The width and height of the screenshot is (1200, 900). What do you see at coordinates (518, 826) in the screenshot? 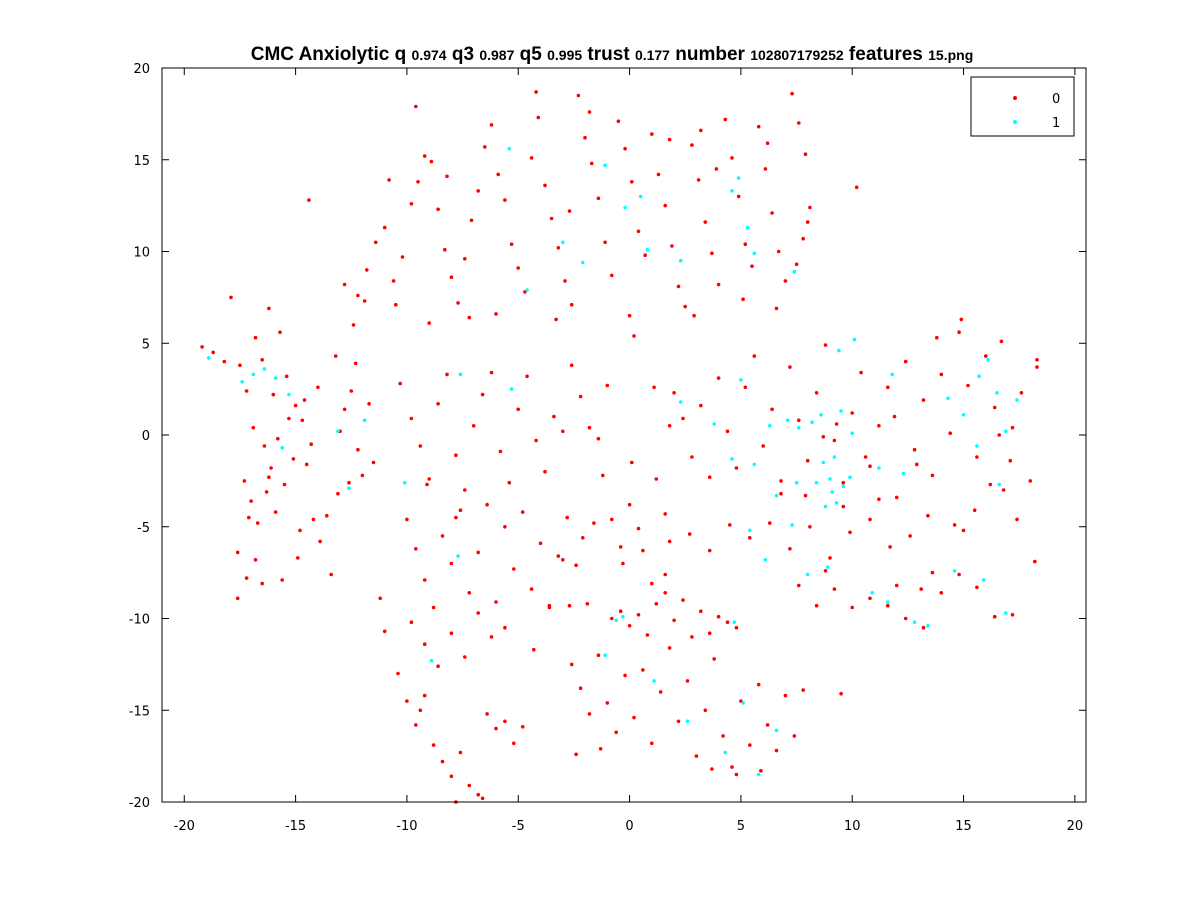
I see `x-tick-label: -5` at bounding box center [518, 826].